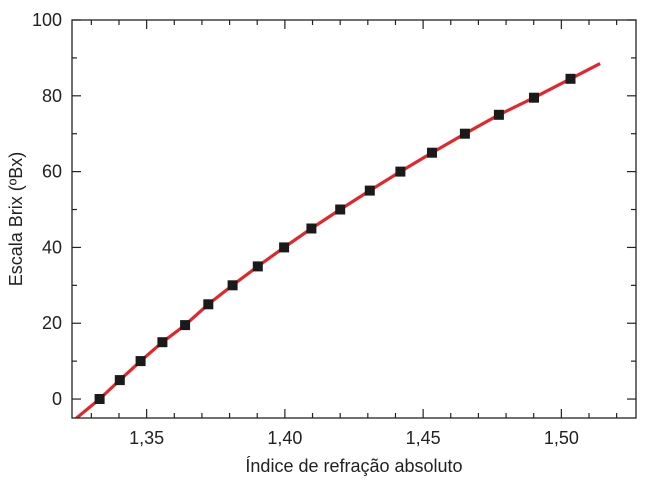  What do you see at coordinates (52, 247) in the screenshot?
I see `y-tick-label: 40` at bounding box center [52, 247].